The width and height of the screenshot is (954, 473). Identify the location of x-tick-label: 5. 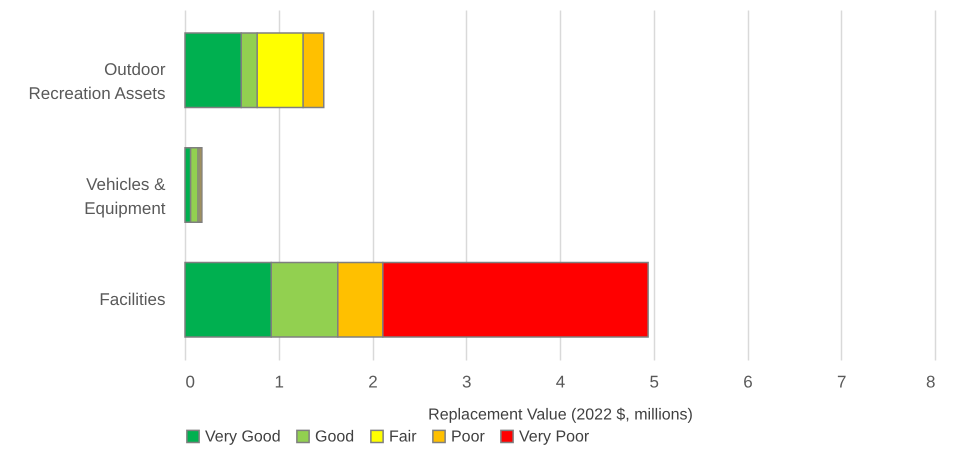
(654, 382).